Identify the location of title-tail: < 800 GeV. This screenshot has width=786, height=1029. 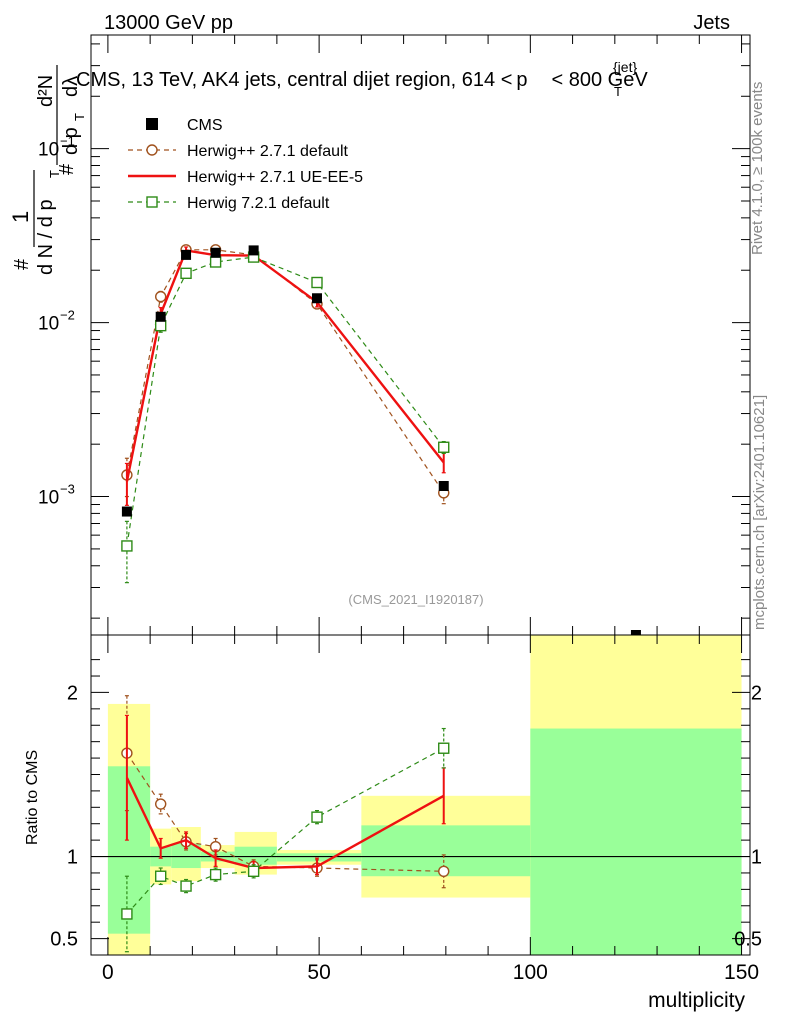
(600, 80).